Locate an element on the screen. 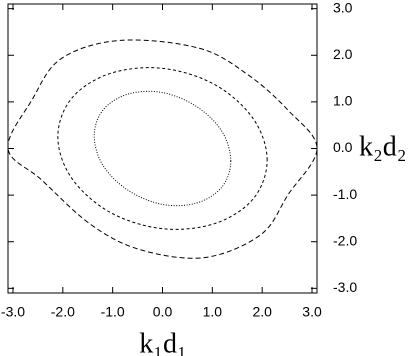 The width and height of the screenshot is (412, 356). contour-line is located at coordinates (162, 148).